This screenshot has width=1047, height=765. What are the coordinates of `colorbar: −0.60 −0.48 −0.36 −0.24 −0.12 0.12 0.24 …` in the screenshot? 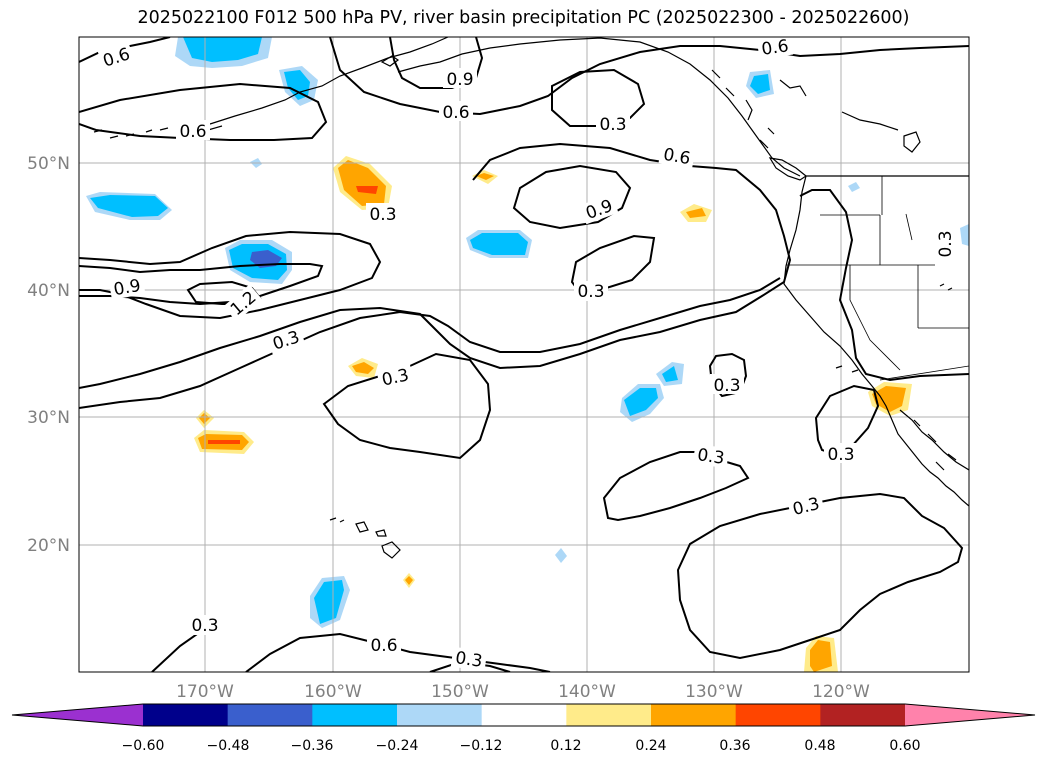 It's located at (523, 728).